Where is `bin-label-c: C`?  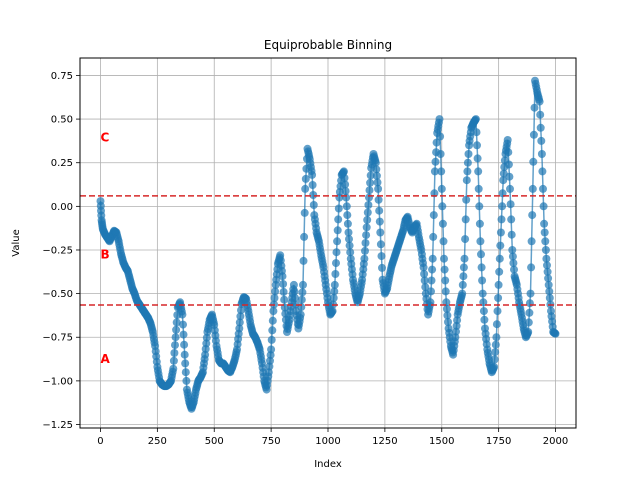 bin-label-c: C is located at coordinates (104, 138).